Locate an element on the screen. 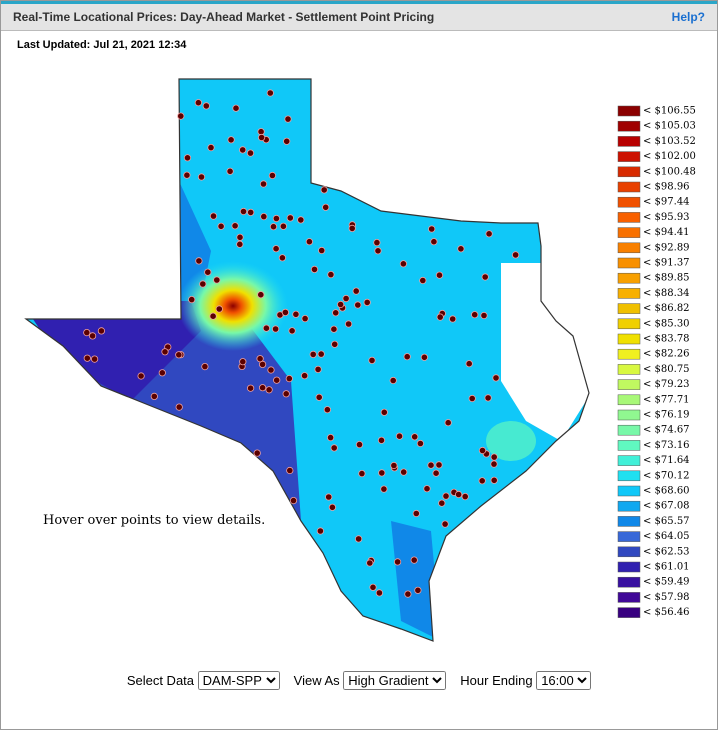  control-select: High Gradient is located at coordinates (395, 680).